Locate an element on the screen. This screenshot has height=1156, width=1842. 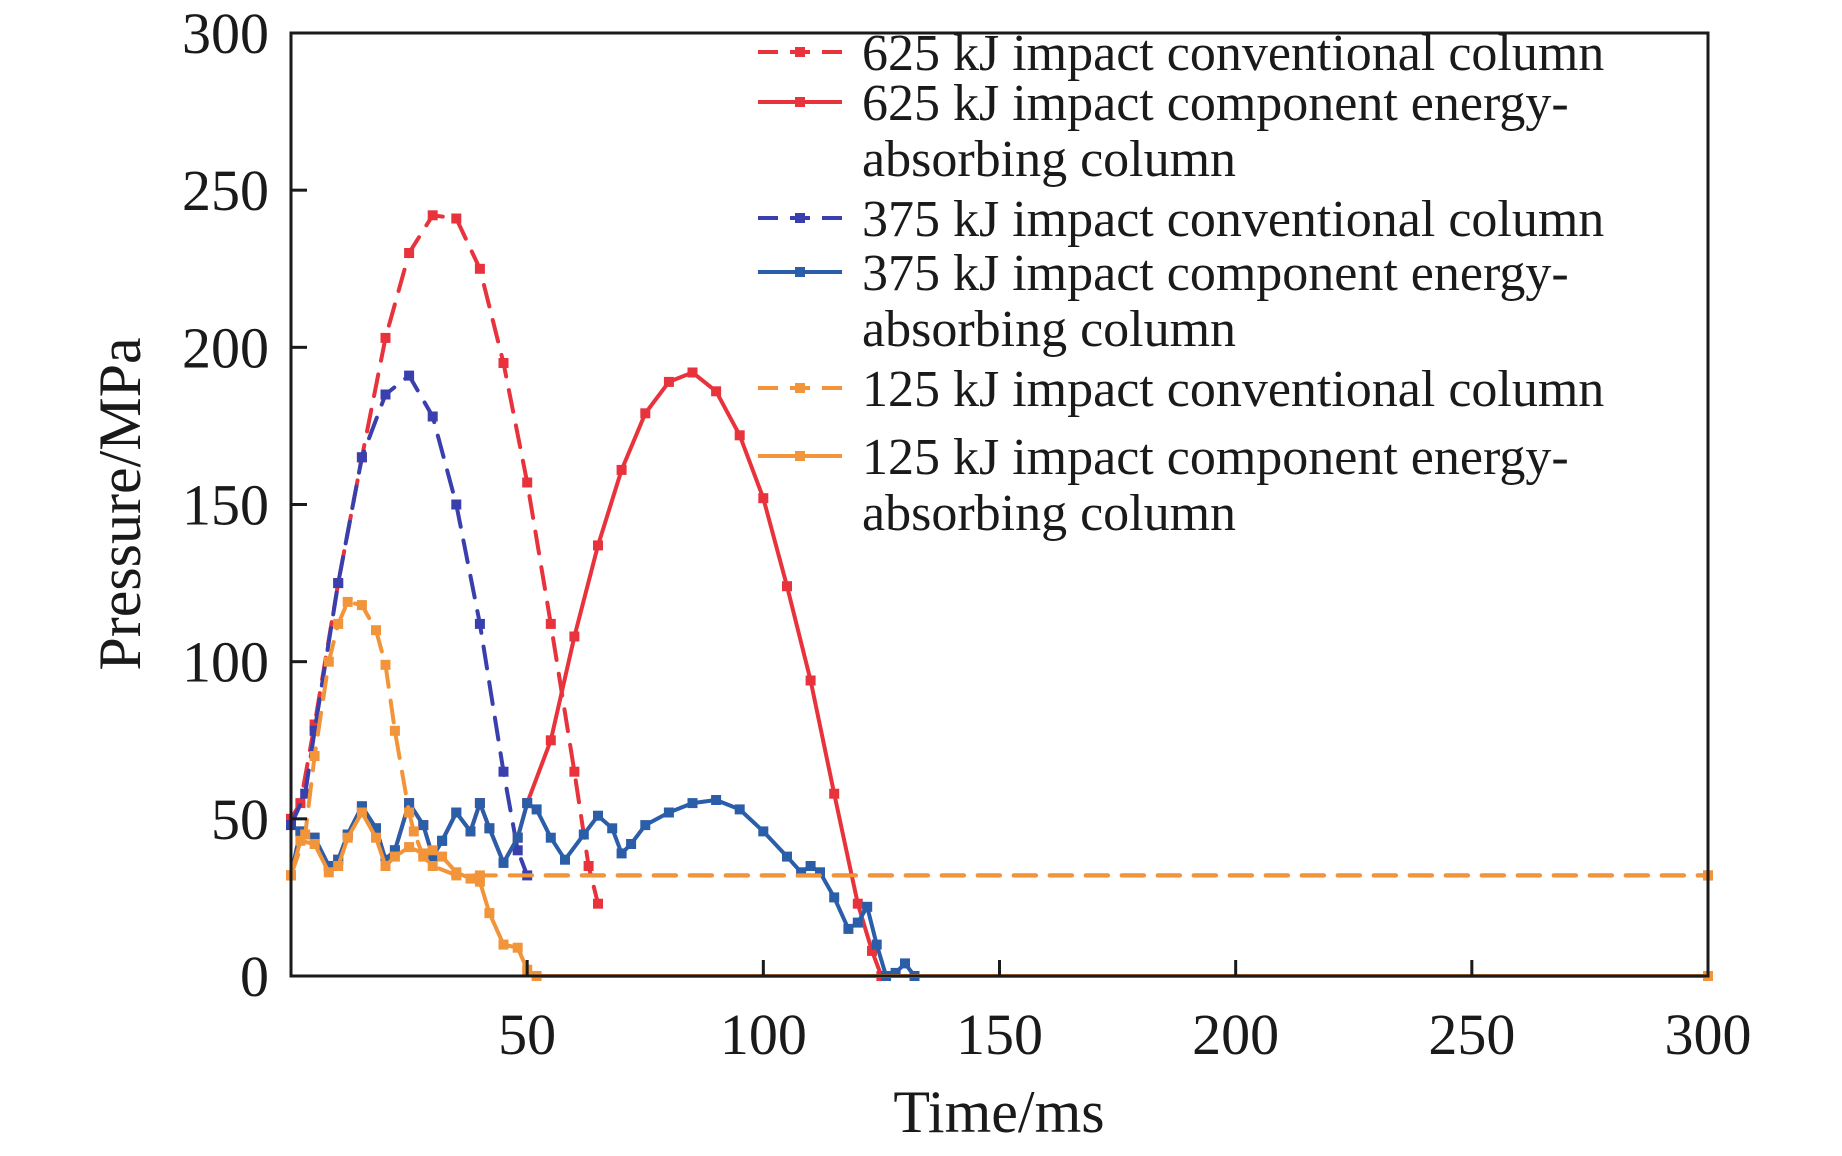
series-line is located at coordinates (999, 894).